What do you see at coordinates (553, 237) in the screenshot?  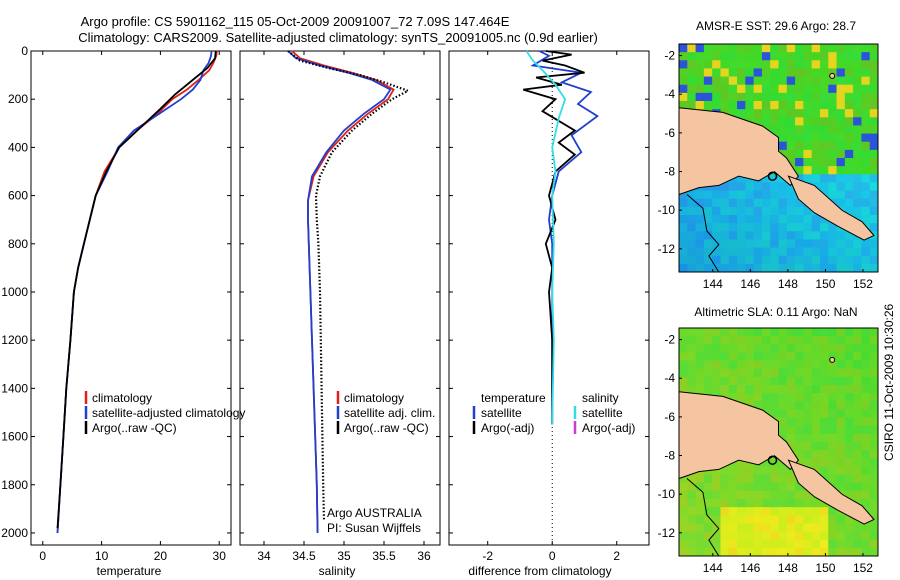 I see `series-temperature-argo-adj-` at bounding box center [553, 237].